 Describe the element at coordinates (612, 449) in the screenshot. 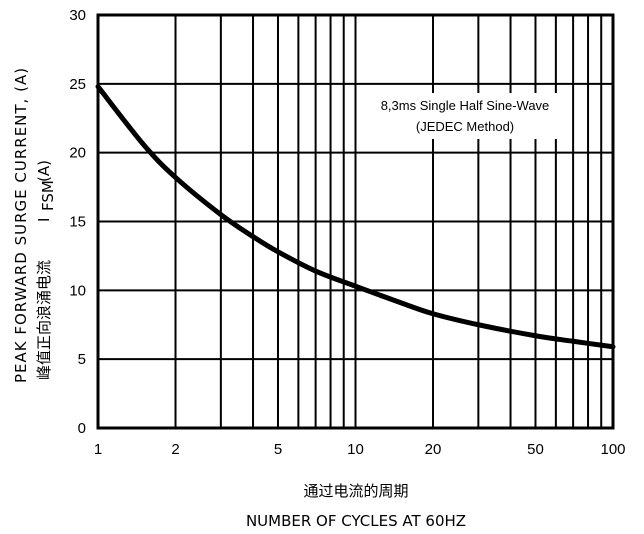

I see `x-tick-label: 100` at that location.